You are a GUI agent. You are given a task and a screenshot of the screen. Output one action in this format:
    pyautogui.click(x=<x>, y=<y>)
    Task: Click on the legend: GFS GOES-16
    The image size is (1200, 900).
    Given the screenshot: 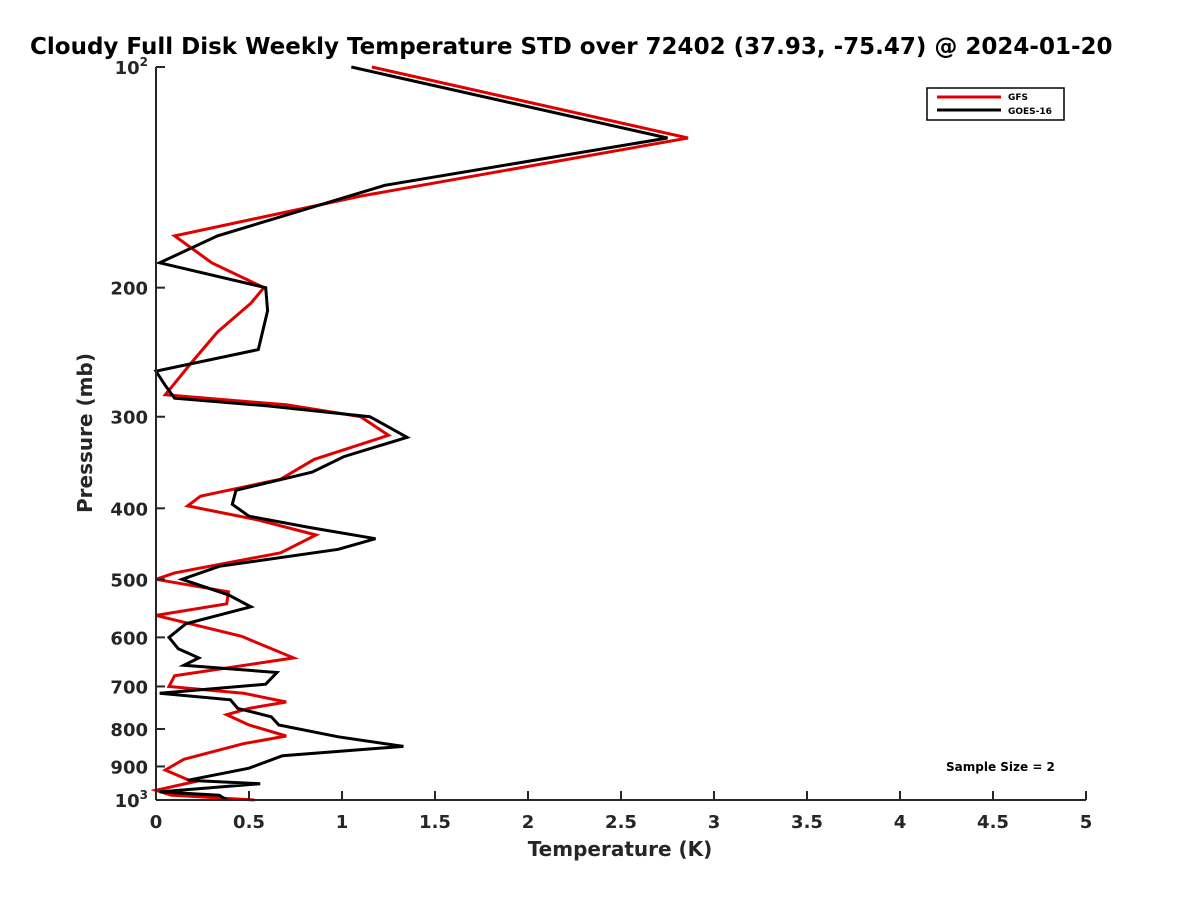 What is the action you would take?
    pyautogui.click(x=995, y=104)
    